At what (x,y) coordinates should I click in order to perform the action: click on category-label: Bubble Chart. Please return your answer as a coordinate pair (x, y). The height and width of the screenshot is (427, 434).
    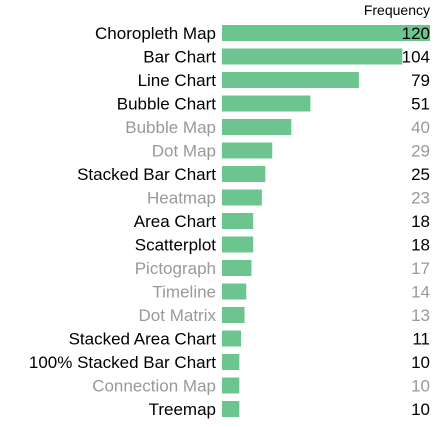
    Looking at the image, I should click on (167, 104).